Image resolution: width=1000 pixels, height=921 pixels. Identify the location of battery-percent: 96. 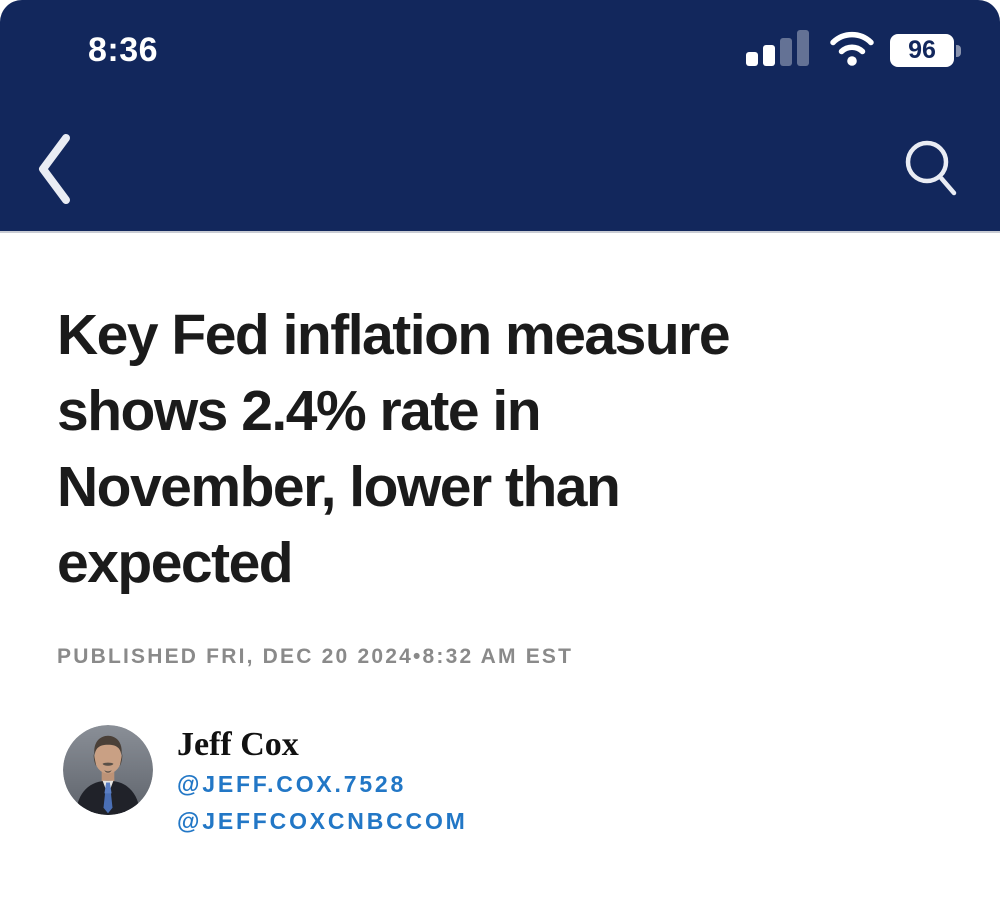
(922, 50).